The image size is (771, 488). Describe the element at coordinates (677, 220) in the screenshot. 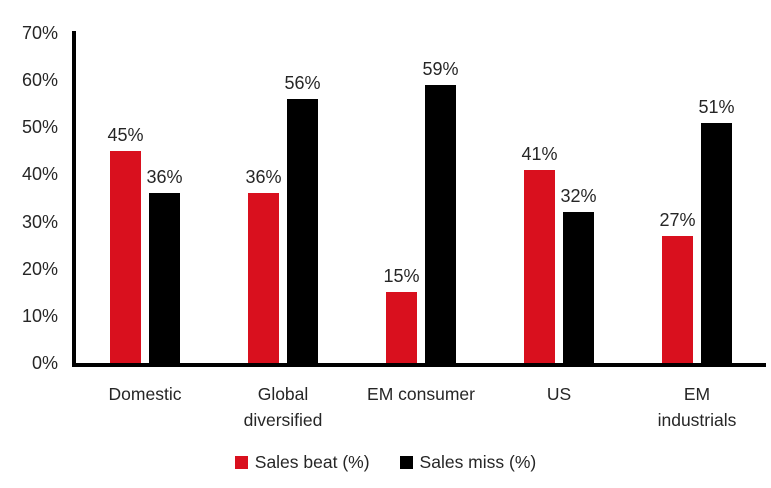

I see `bar-value-label: 27%` at that location.